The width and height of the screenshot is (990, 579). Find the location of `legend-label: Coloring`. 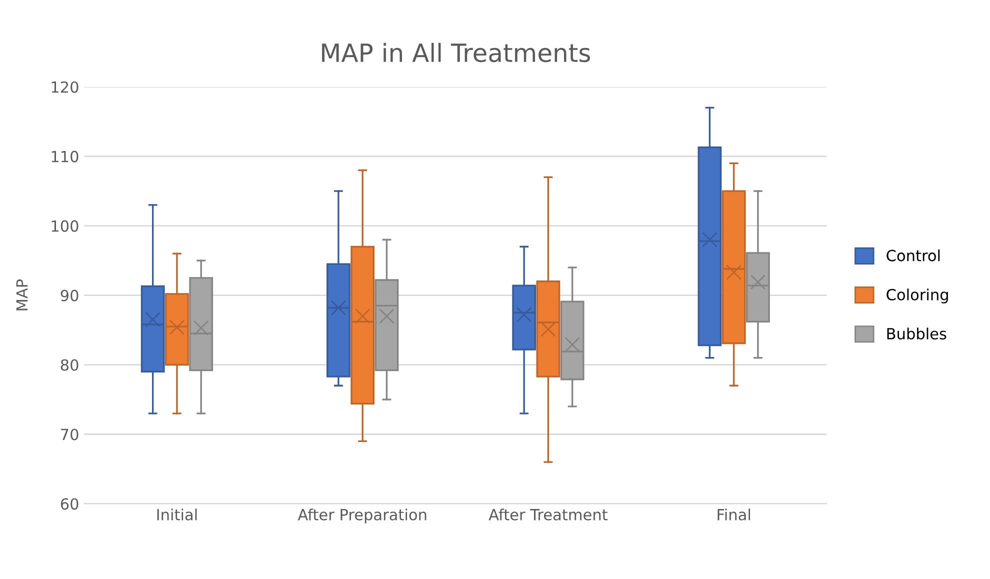

legend-label: Coloring is located at coordinates (917, 296).